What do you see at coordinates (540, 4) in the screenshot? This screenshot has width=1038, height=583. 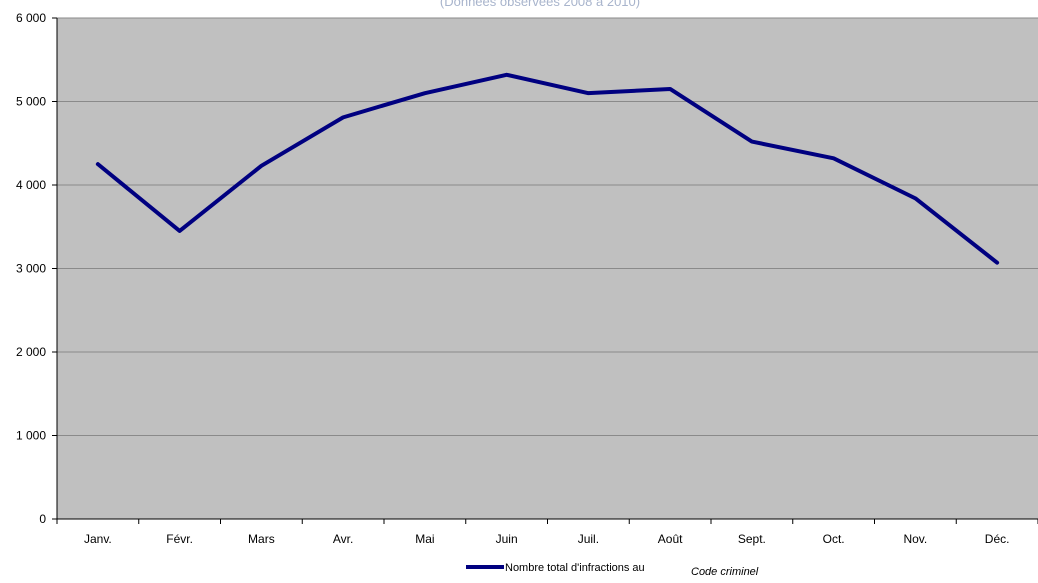 I see `chart-title: (Données observées 2008 à 2010)` at bounding box center [540, 4].